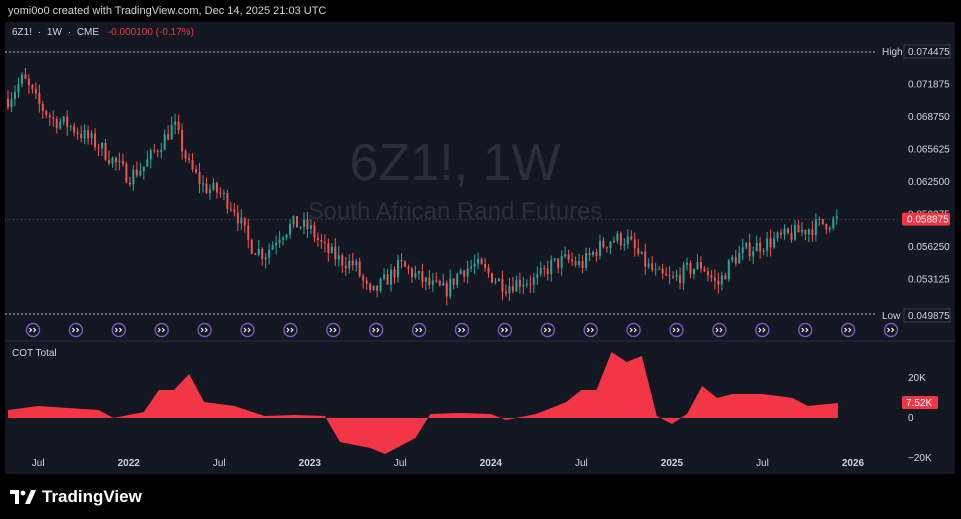 Image resolution: width=961 pixels, height=519 pixels. I want to click on low-value-bg, so click(927, 315).